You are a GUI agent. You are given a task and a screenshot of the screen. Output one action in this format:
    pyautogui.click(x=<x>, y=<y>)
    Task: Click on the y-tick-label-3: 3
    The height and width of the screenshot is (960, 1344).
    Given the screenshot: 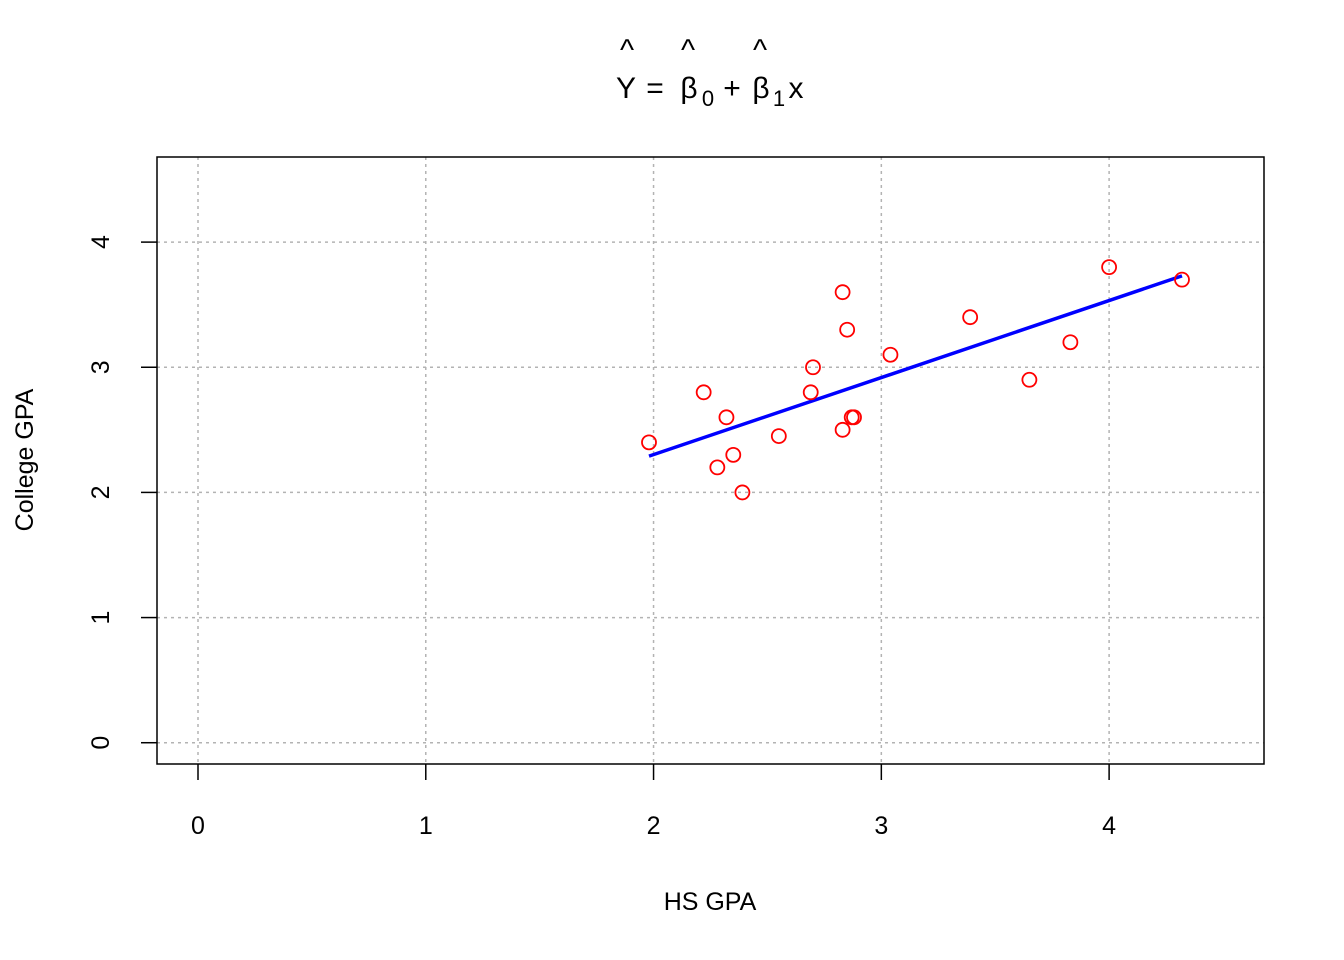 What is the action you would take?
    pyautogui.click(x=101, y=367)
    